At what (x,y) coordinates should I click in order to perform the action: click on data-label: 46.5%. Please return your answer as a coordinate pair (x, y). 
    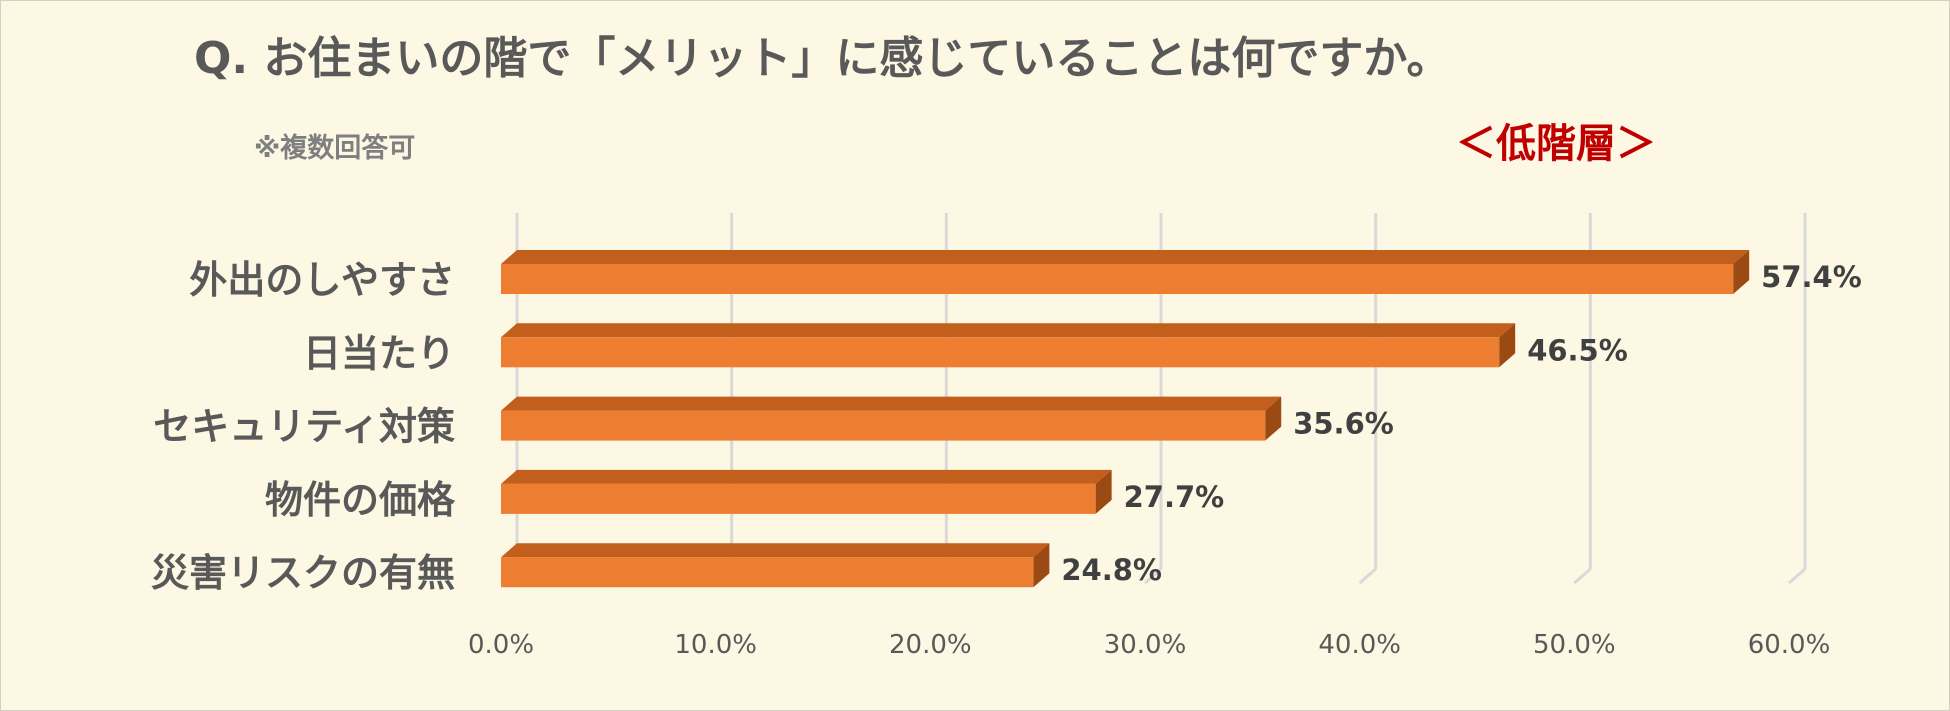
    Looking at the image, I should click on (1577, 350).